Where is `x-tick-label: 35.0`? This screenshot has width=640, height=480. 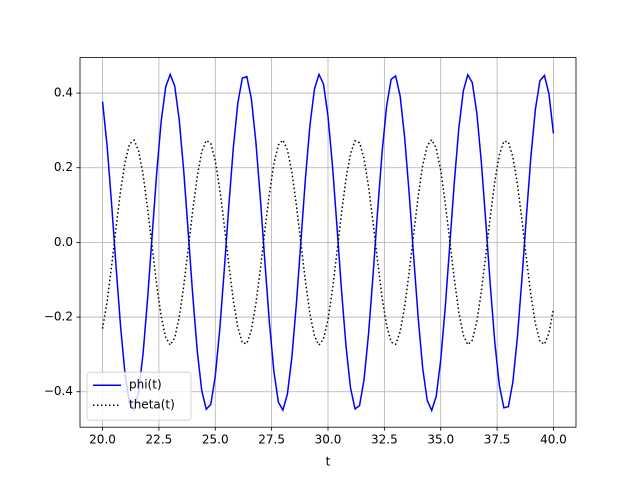 x-tick-label: 35.0 is located at coordinates (440, 440).